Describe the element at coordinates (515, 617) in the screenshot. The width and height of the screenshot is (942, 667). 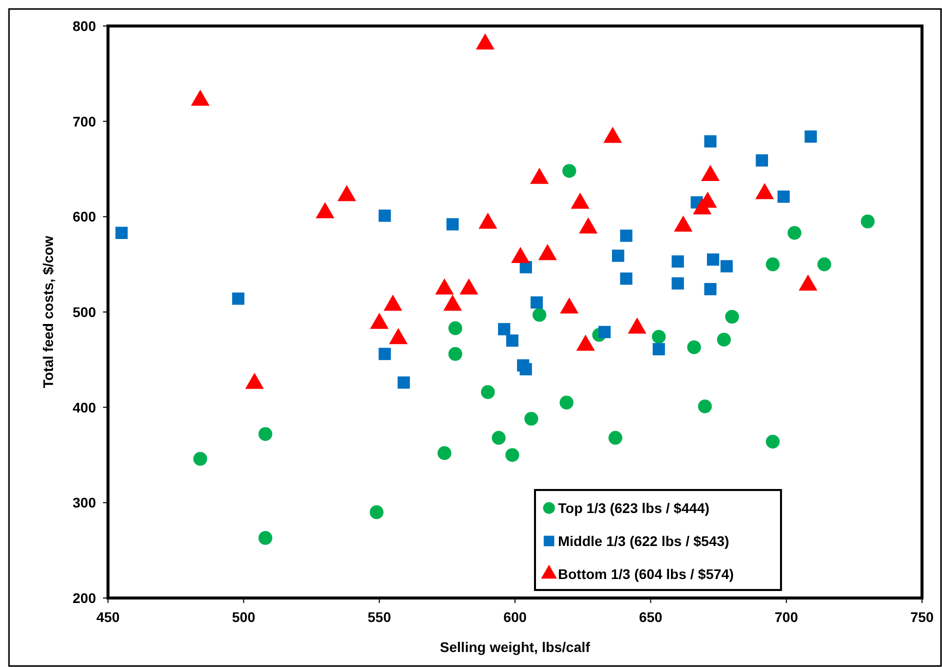
I see `x-tick-label: 600` at that location.